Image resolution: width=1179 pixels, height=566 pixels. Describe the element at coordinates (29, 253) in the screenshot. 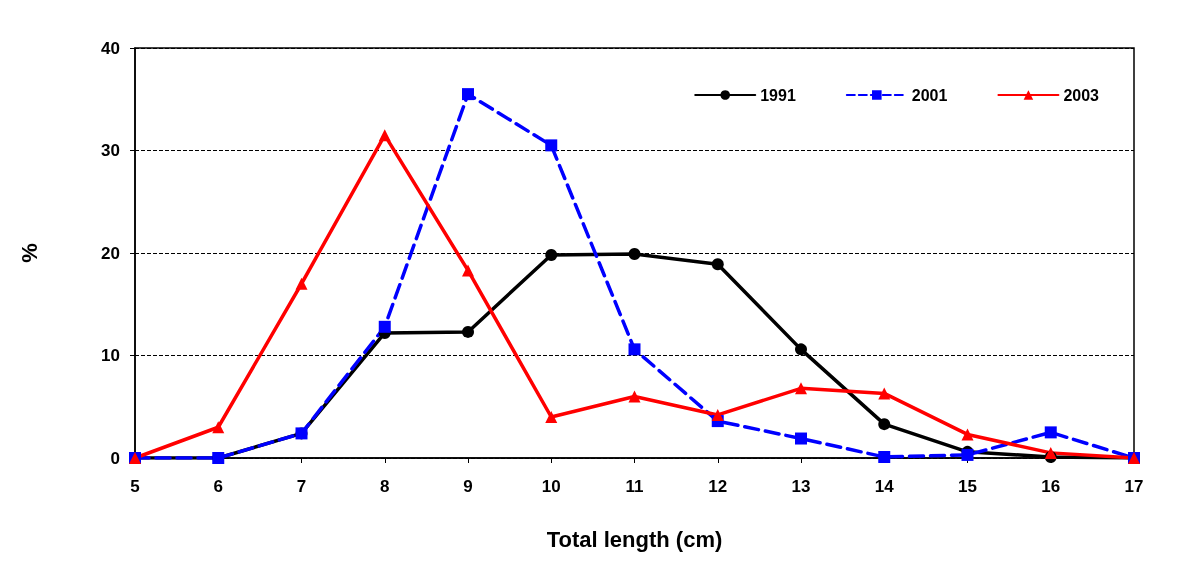

I see `y-axis-title: %` at that location.